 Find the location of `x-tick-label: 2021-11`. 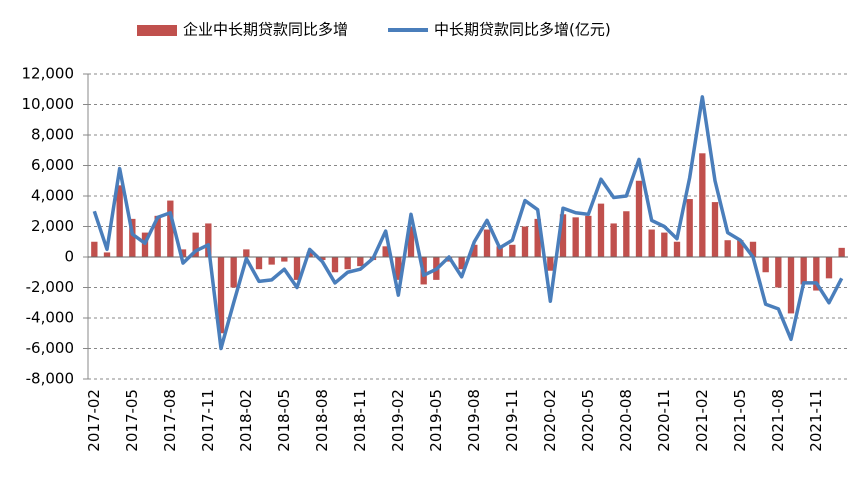

x-tick-label: 2021-11 is located at coordinates (816, 420).